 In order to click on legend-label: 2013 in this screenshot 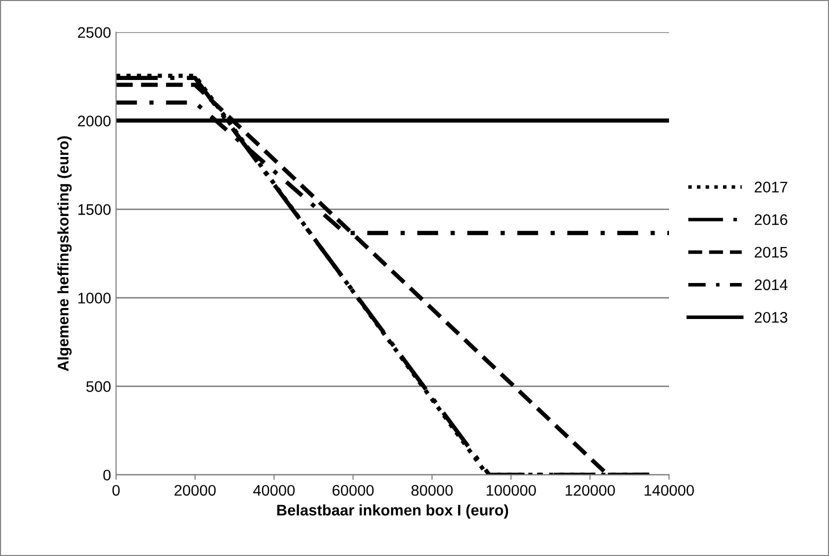, I will do `click(771, 317)`.